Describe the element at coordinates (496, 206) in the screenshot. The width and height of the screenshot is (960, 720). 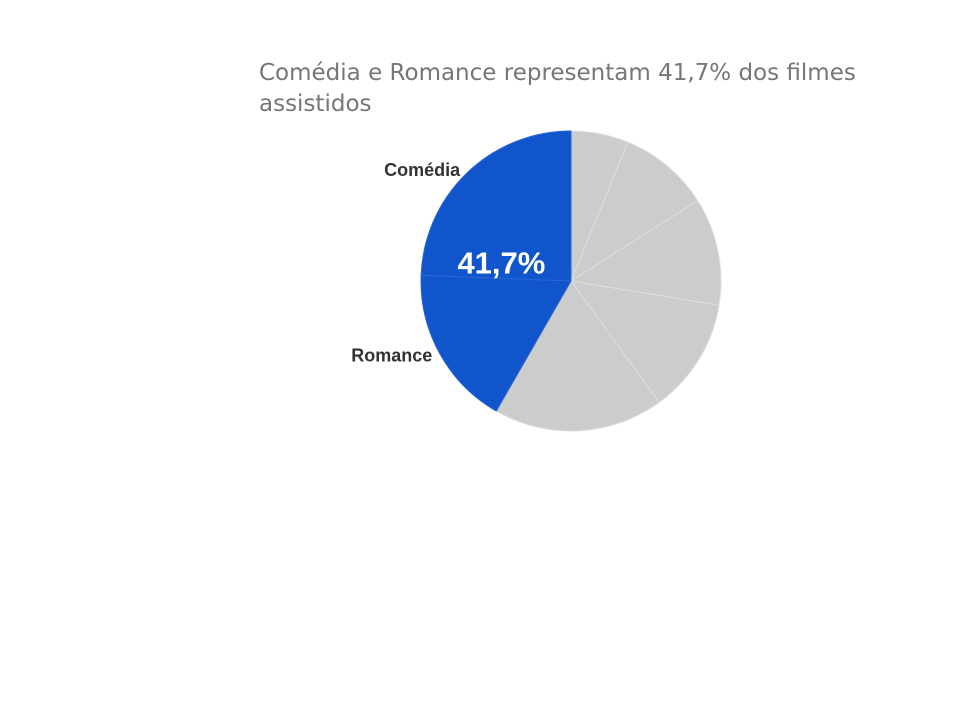
I see `pie-slice-comédia` at that location.